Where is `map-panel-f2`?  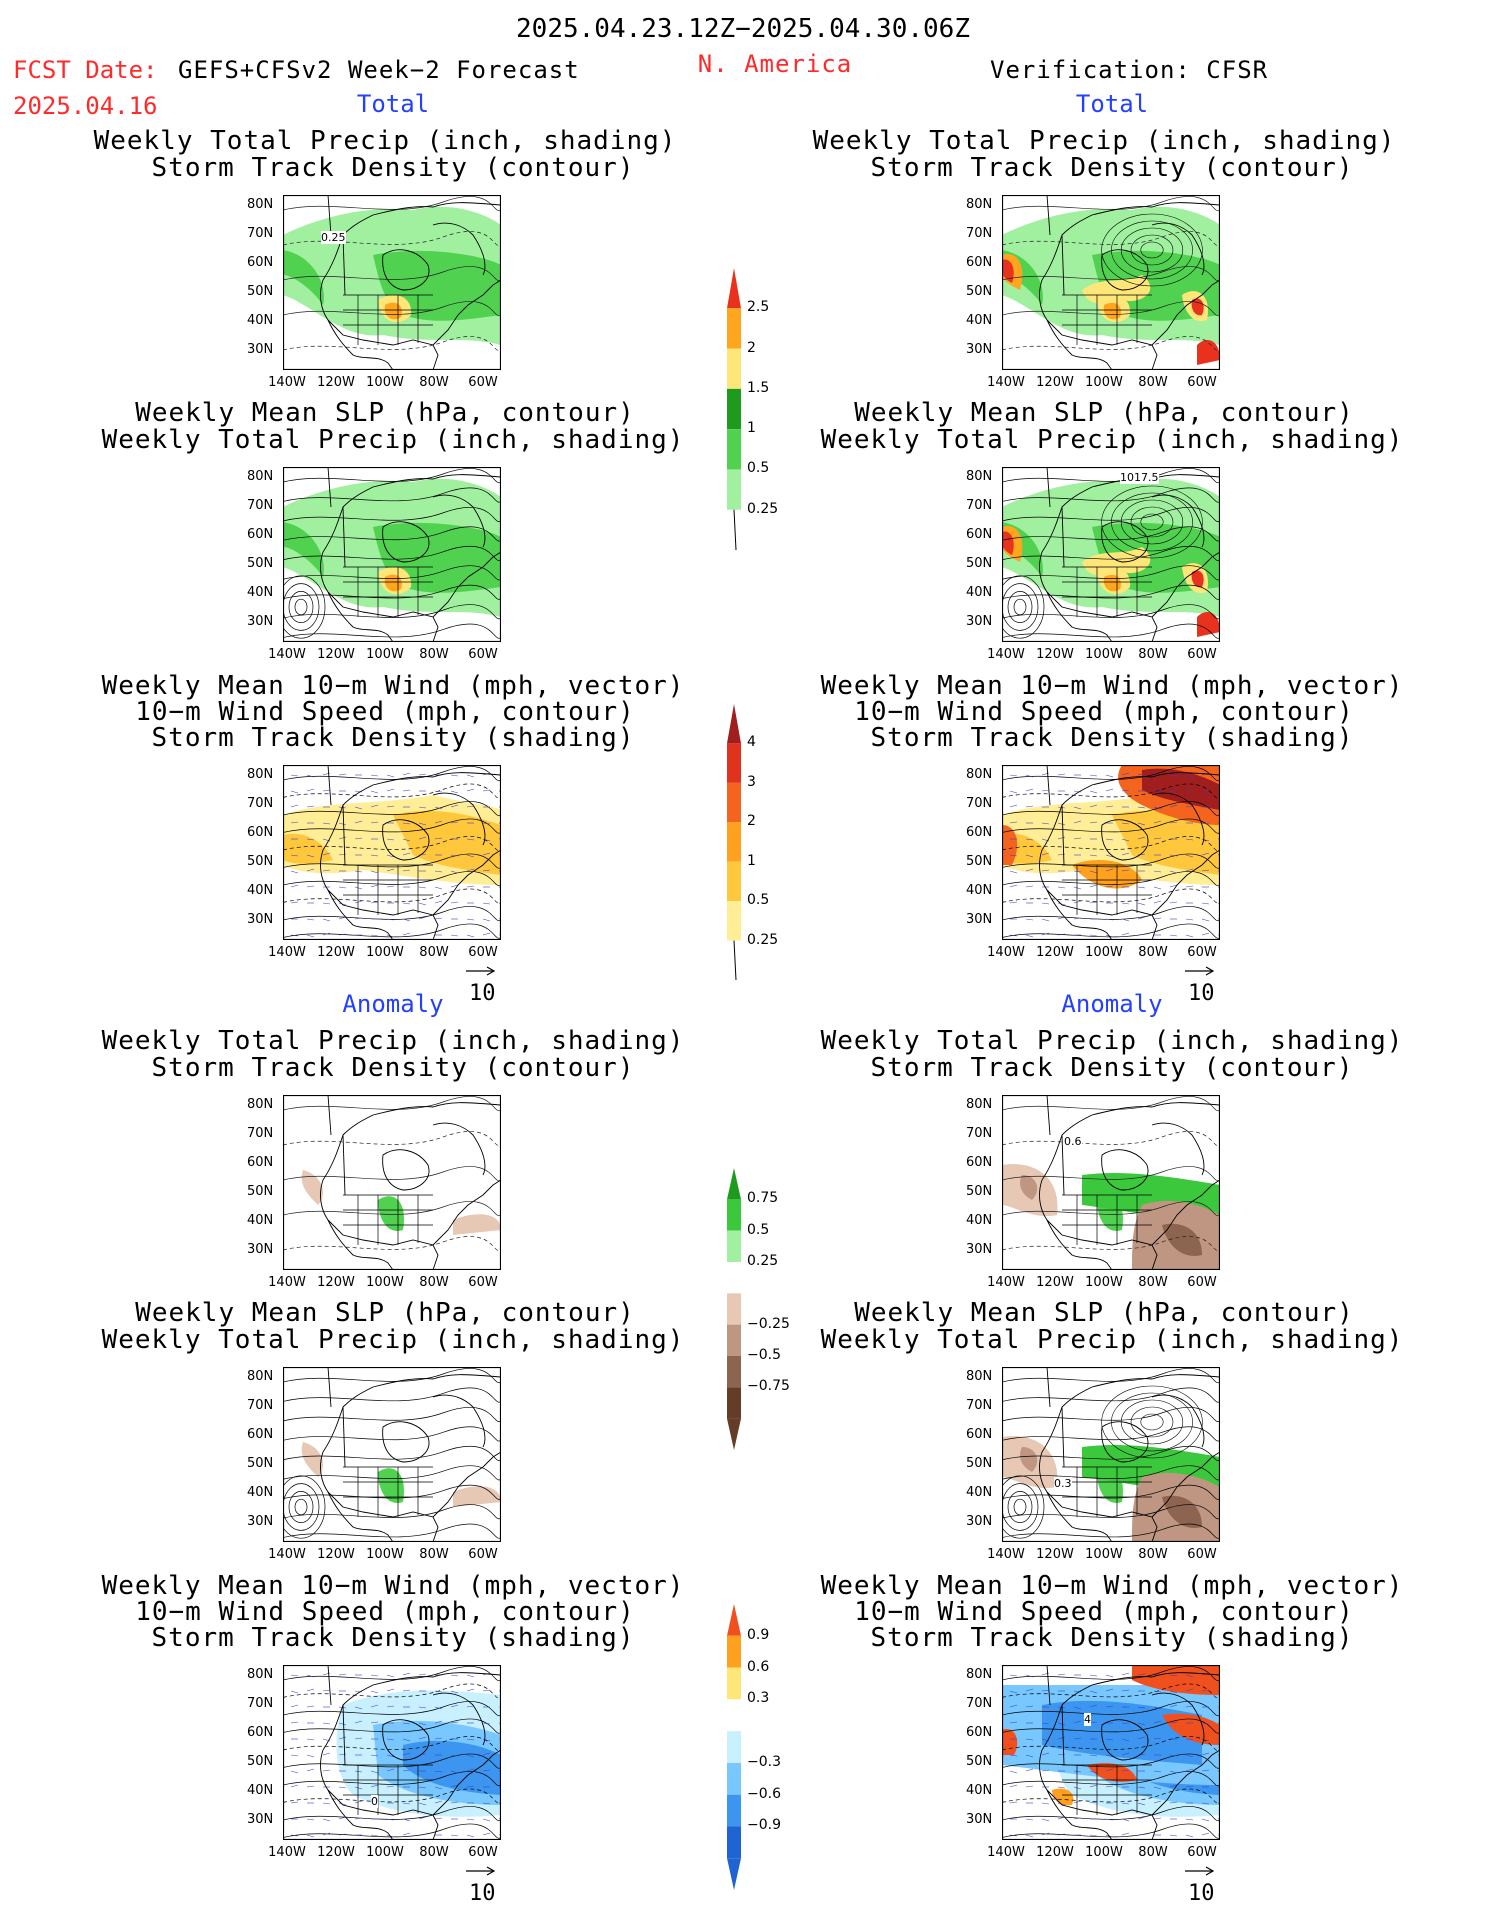
map-panel-f2 is located at coordinates (392, 554).